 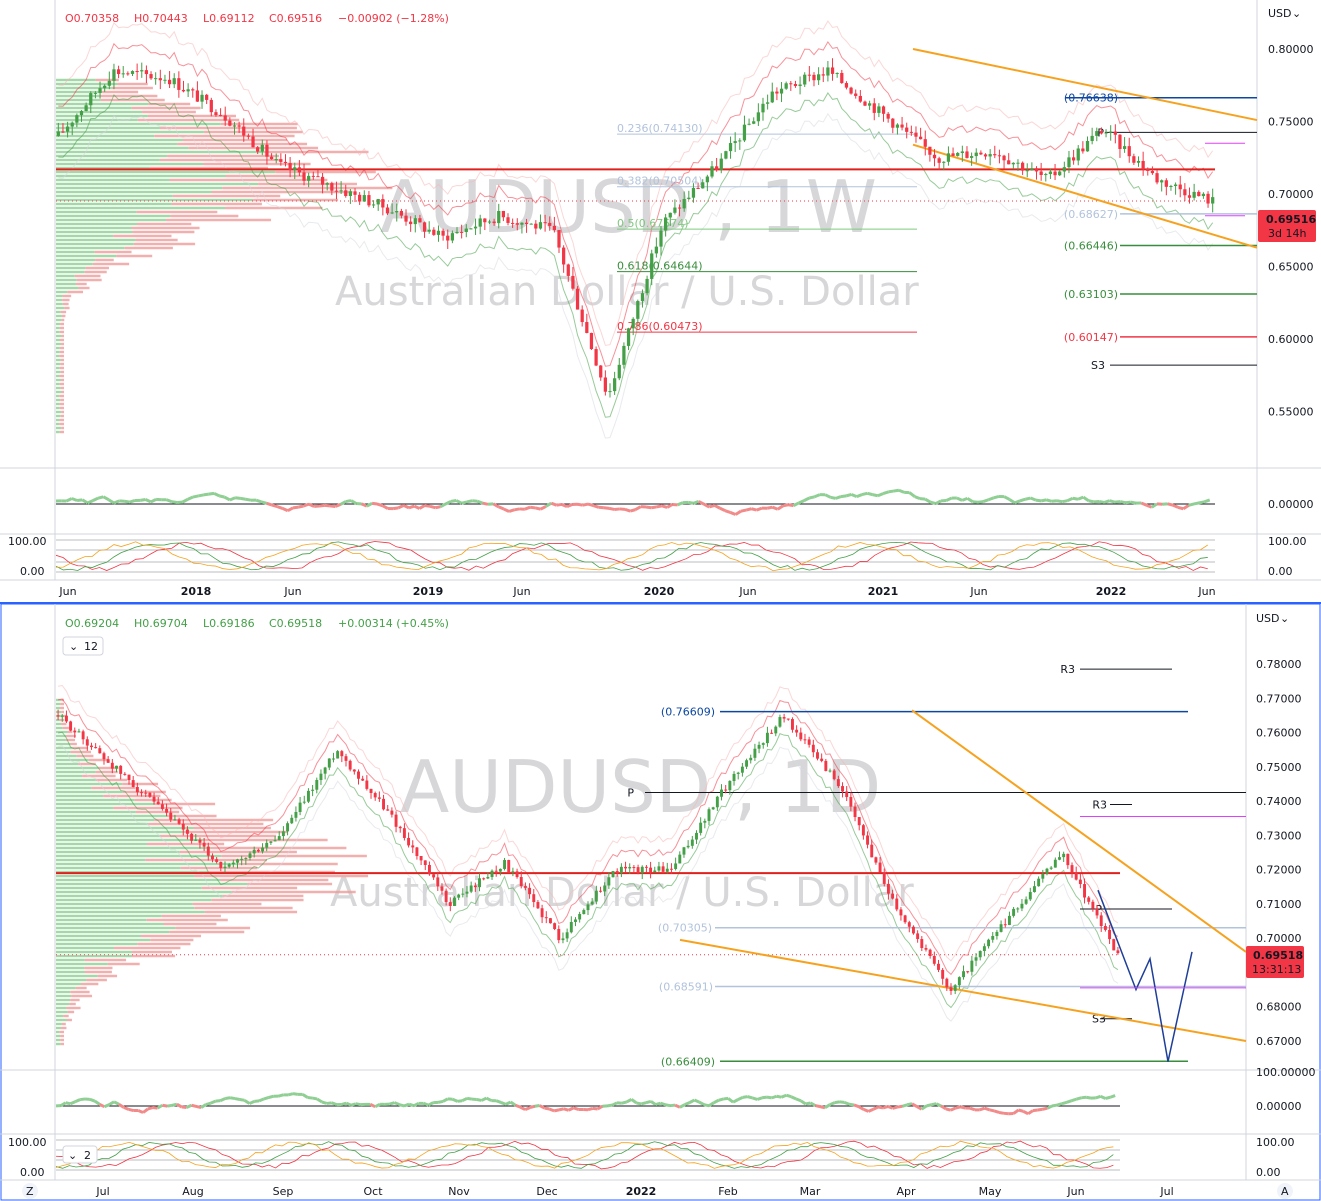 I want to click on corner-a-bg, so click(x=1285, y=1191).